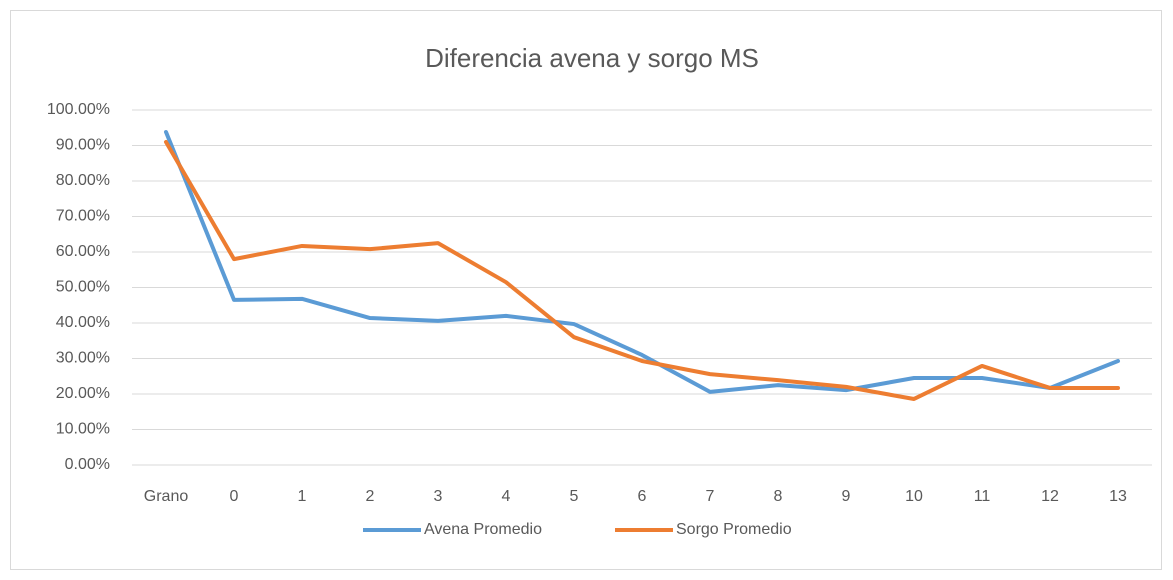 The image size is (1173, 580). I want to click on y-tick-label: 40.00%, so click(83, 322).